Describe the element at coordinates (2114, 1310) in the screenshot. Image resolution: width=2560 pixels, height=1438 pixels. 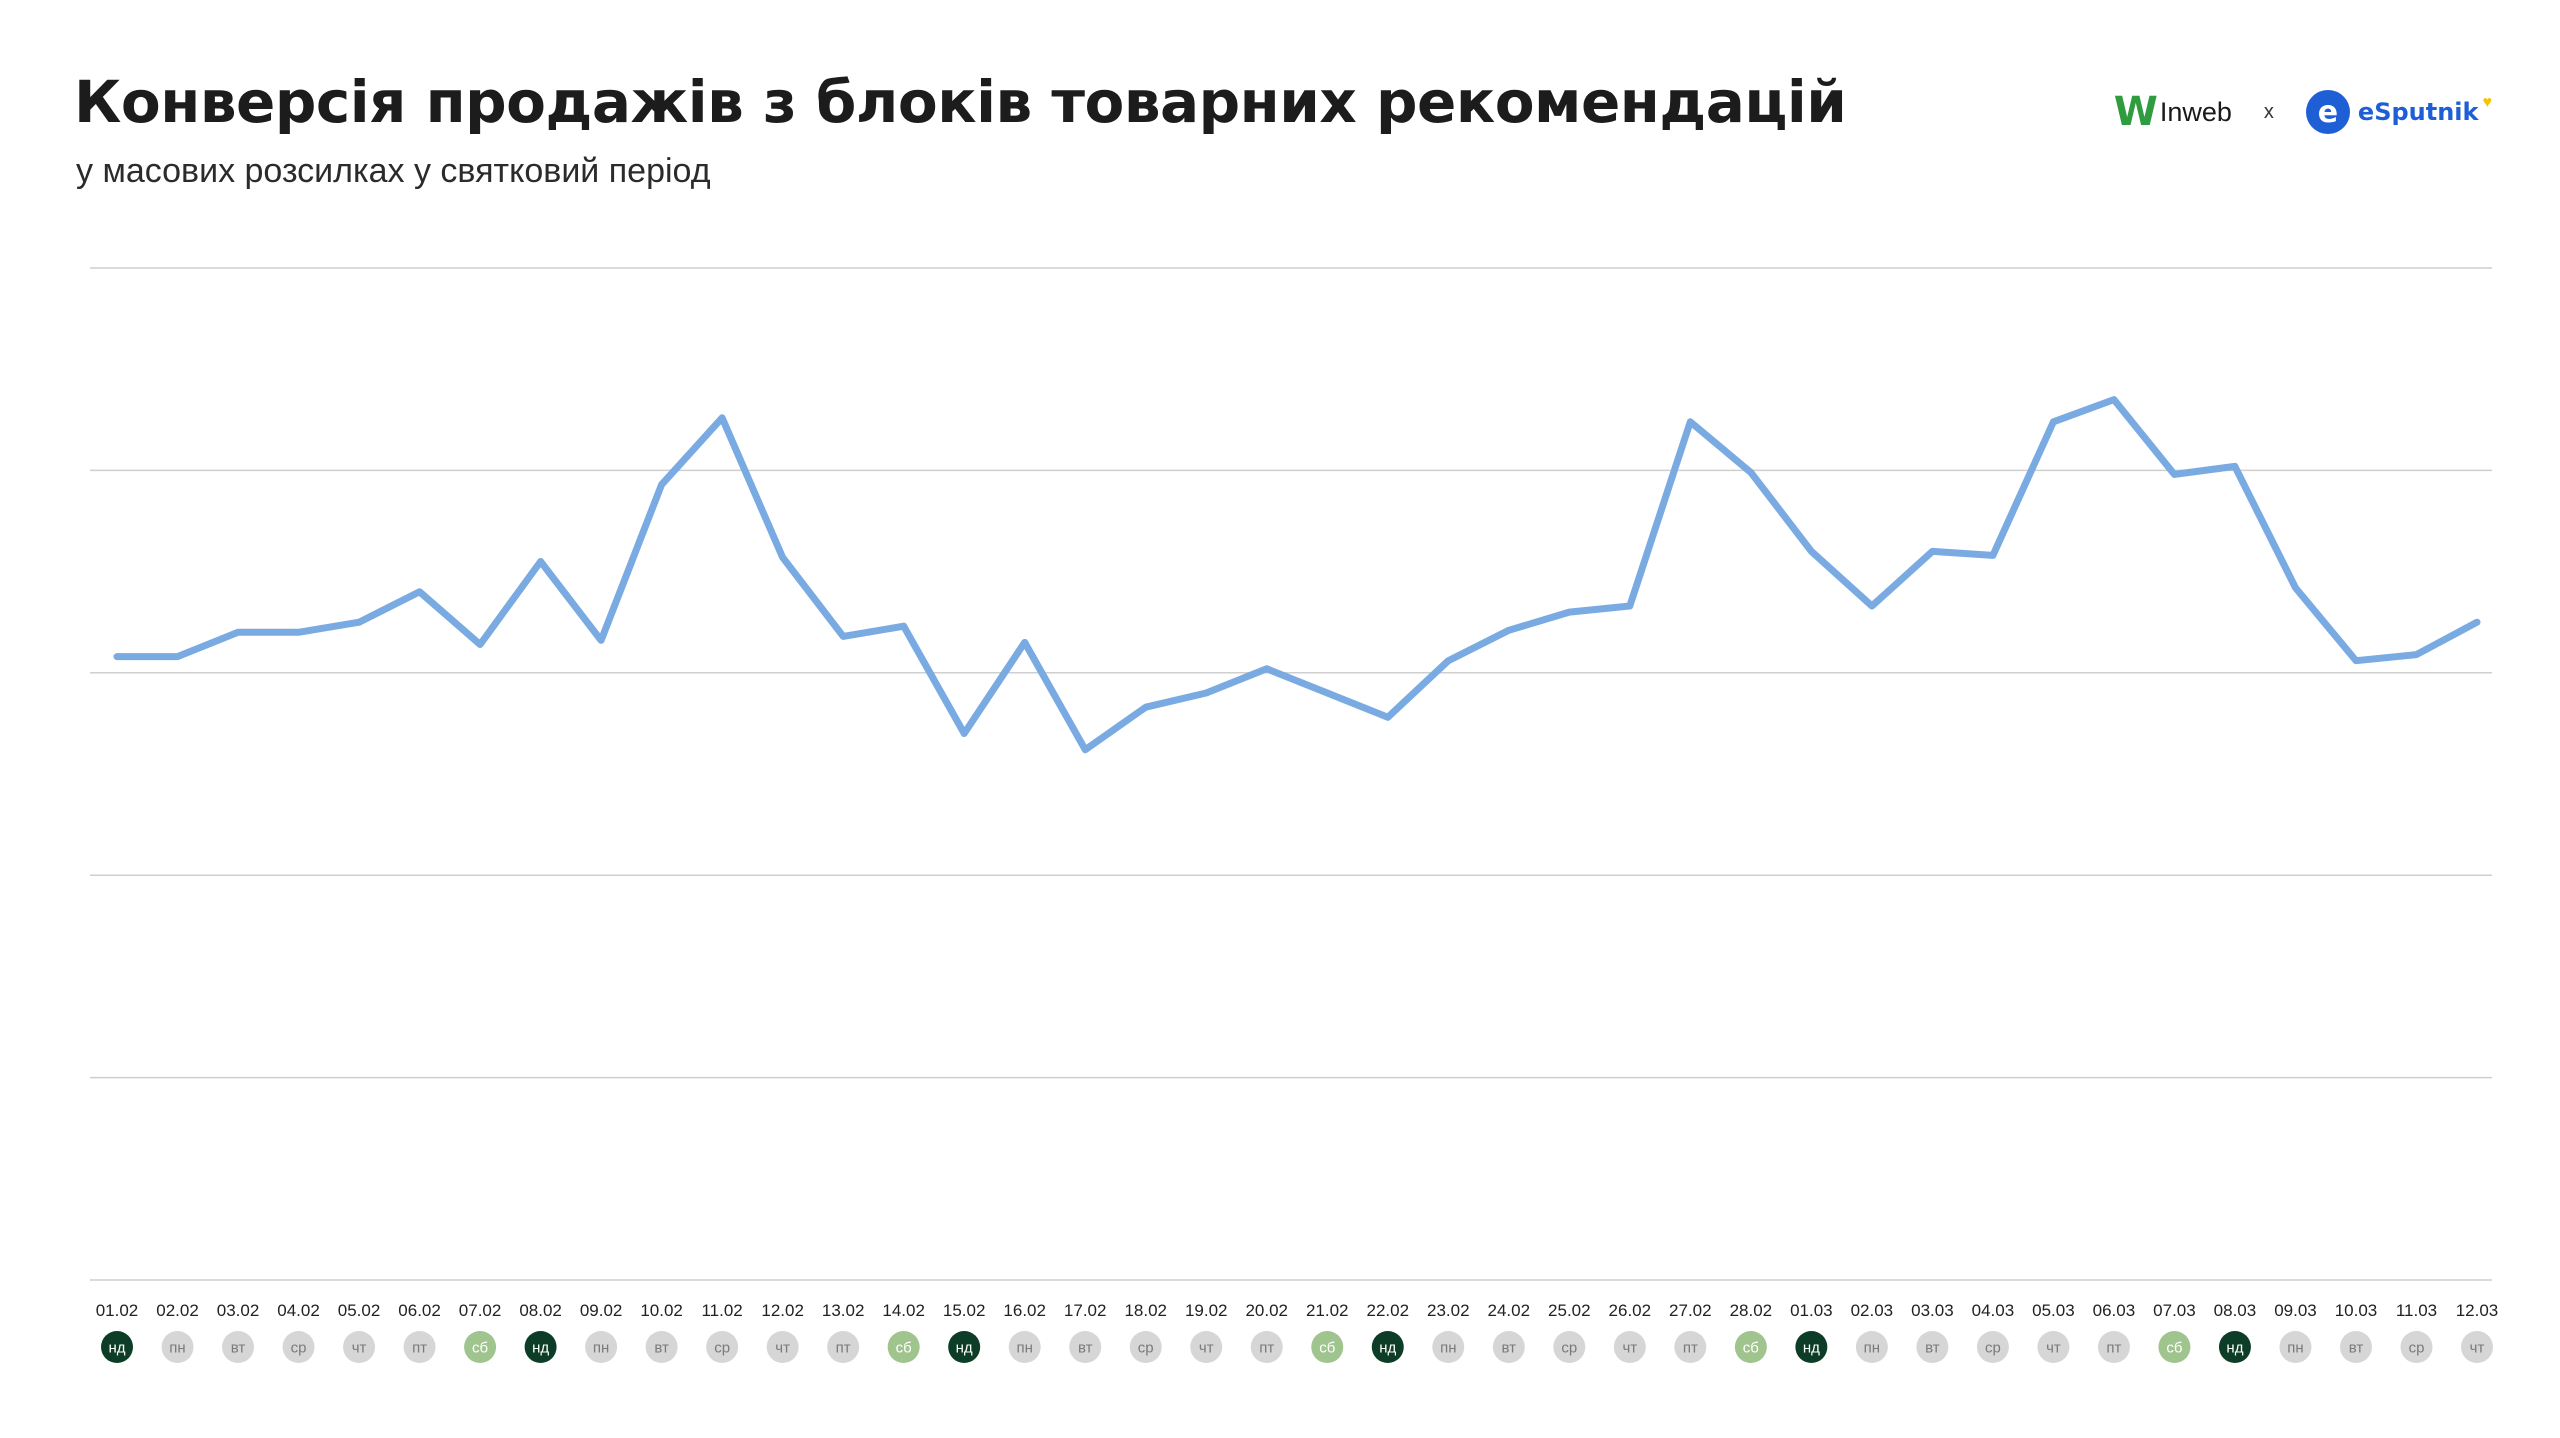
I see `x-tick-label: 06.03` at that location.